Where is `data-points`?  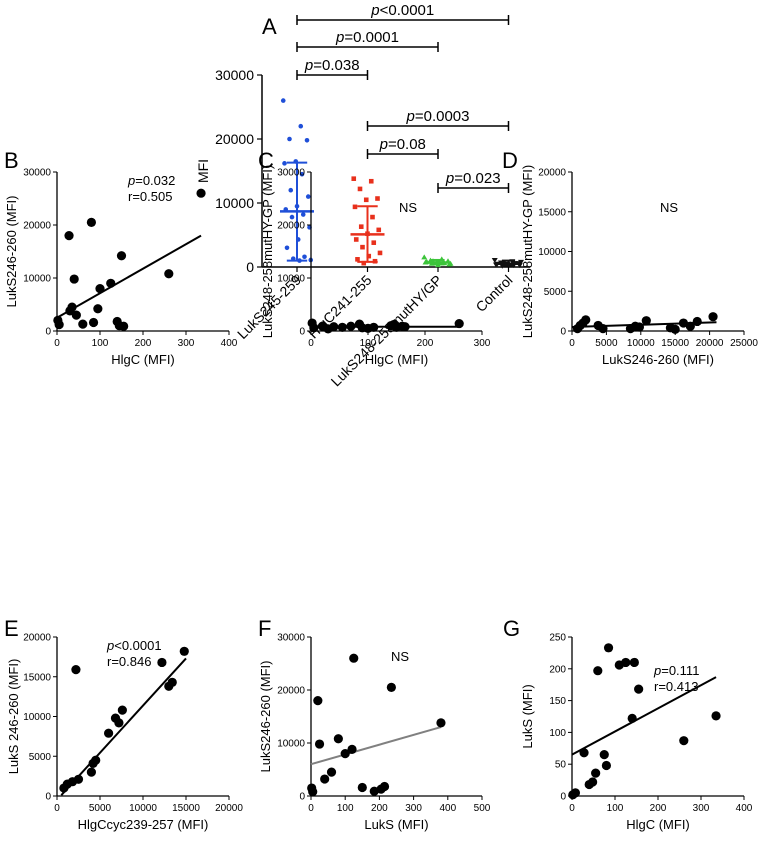 data-points is located at coordinates (645, 323).